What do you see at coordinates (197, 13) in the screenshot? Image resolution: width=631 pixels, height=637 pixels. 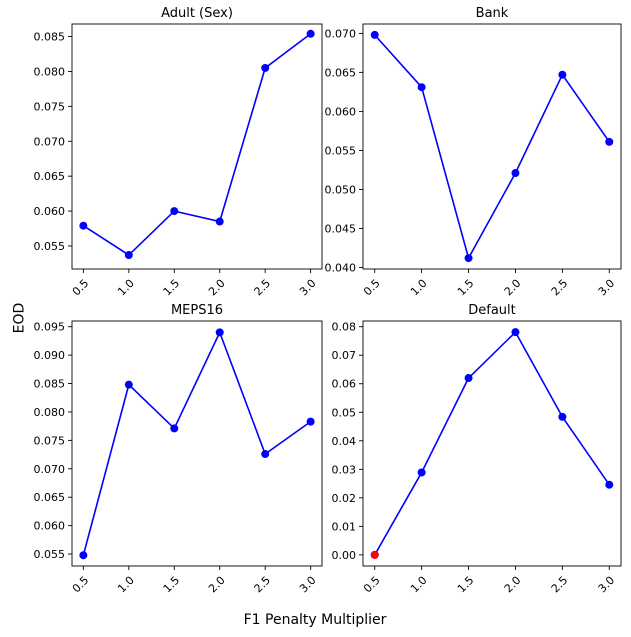 I see `panel-title: Adult (Sex)` at bounding box center [197, 13].